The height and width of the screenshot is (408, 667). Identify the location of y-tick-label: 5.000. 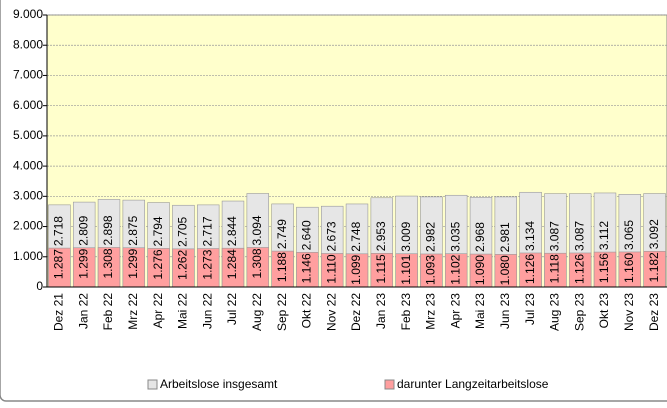
(28, 135).